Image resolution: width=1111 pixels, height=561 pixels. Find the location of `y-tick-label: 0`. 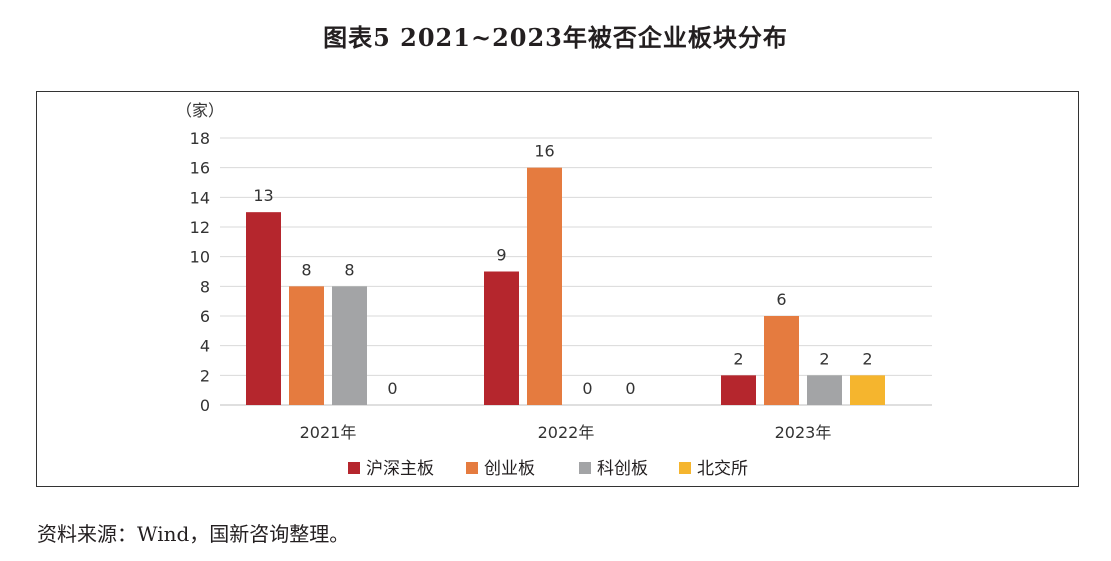

y-tick-label: 0 is located at coordinates (205, 405).